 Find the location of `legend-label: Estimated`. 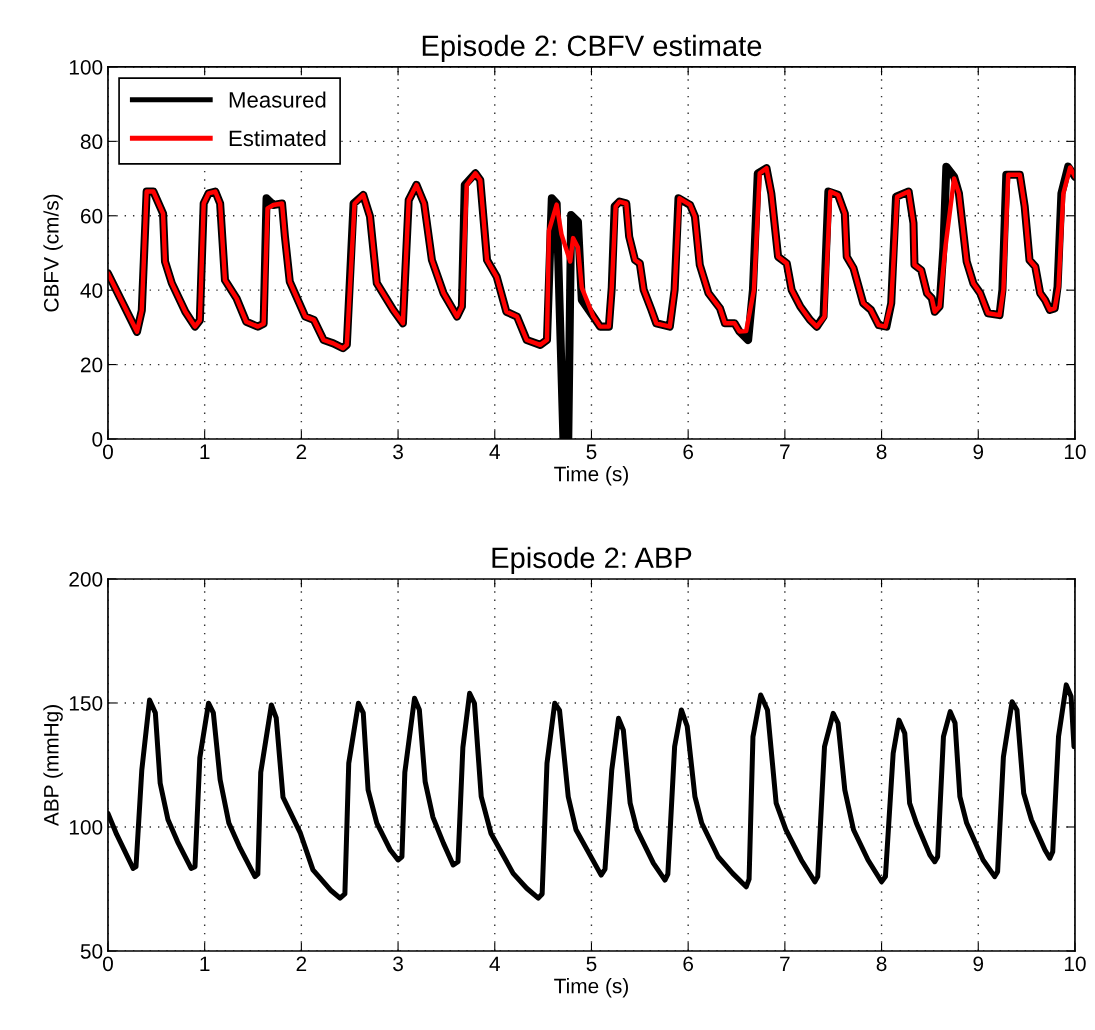

legend-label: Estimated is located at coordinates (277, 138).